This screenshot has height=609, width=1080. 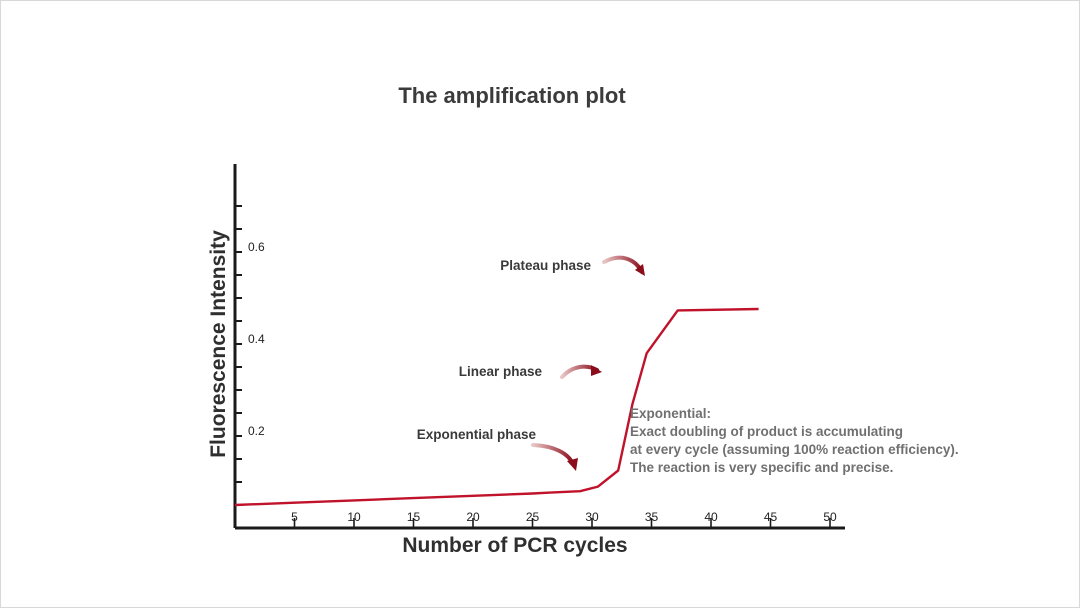 What do you see at coordinates (473, 517) in the screenshot?
I see `x-tick-label: 20` at bounding box center [473, 517].